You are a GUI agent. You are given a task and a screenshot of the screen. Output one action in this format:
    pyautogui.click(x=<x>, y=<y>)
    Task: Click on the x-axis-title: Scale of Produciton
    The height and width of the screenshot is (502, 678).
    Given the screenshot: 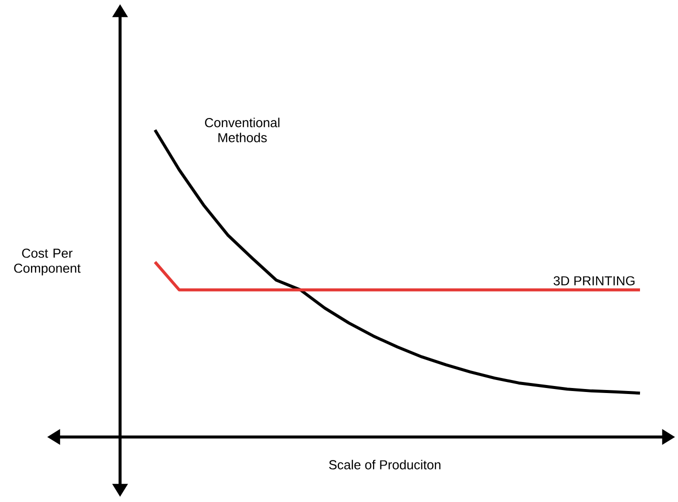 What is the action you would take?
    pyautogui.click(x=384, y=465)
    